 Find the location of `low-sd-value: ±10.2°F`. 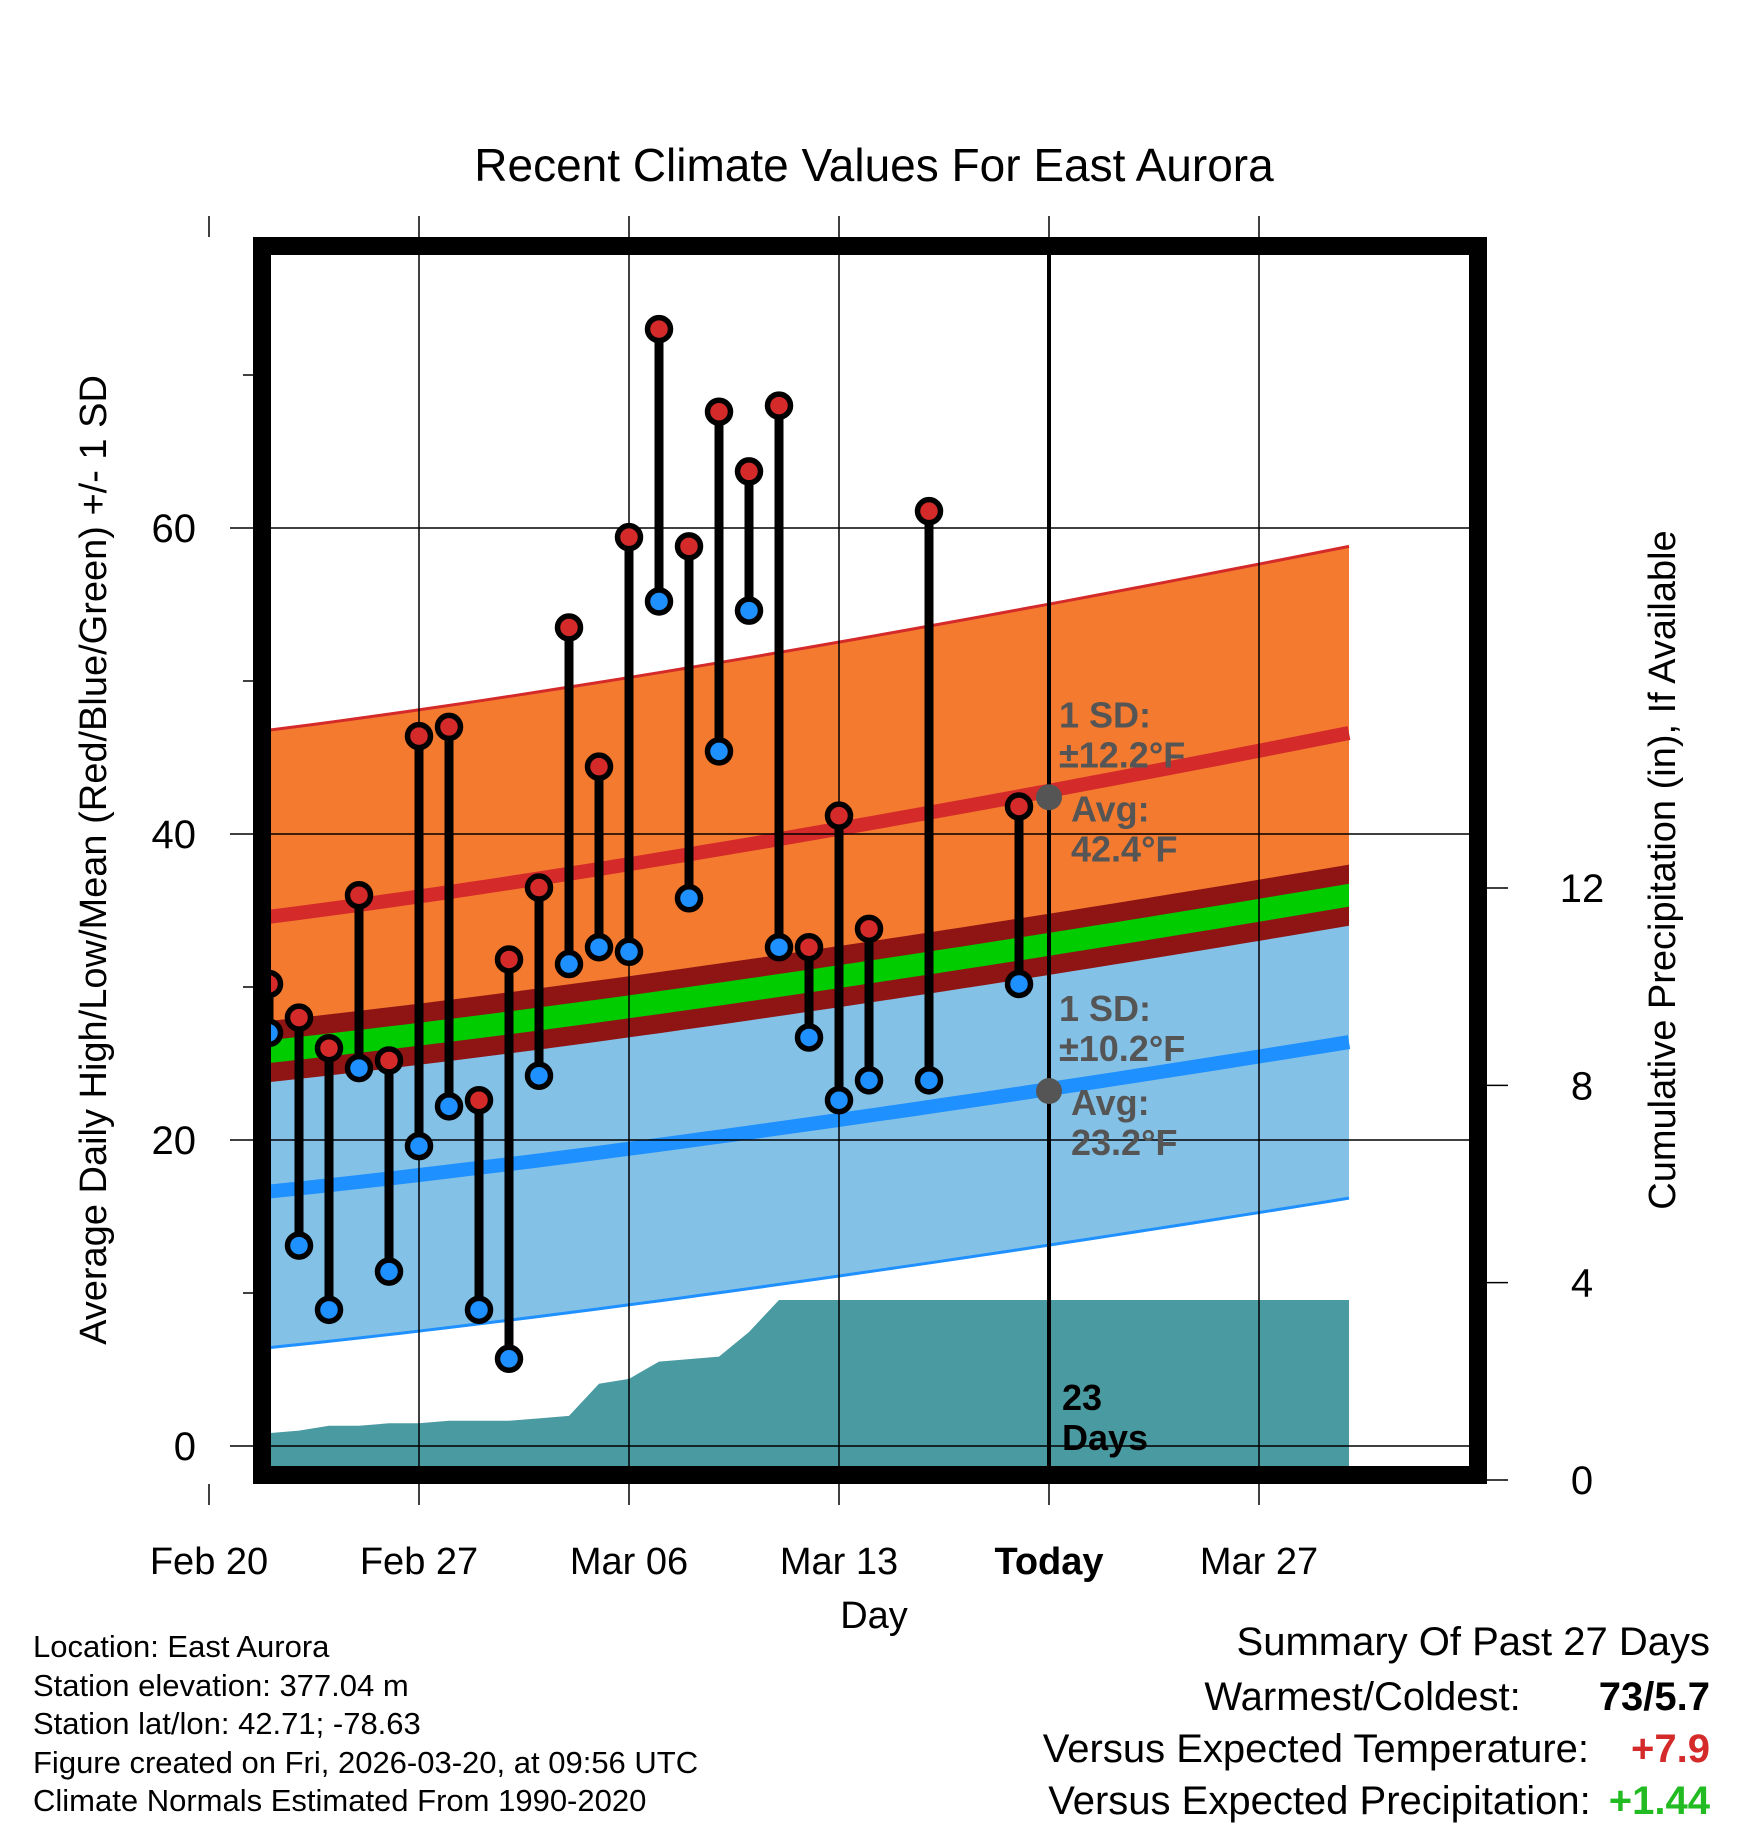

low-sd-value: ±10.2°F is located at coordinates (1122, 1048).